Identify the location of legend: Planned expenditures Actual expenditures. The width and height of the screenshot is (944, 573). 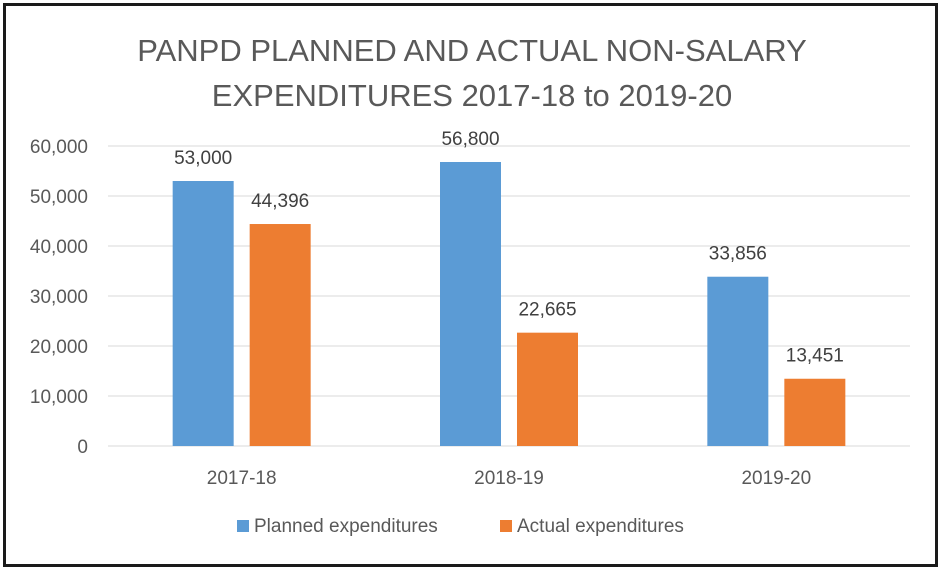
(460, 526).